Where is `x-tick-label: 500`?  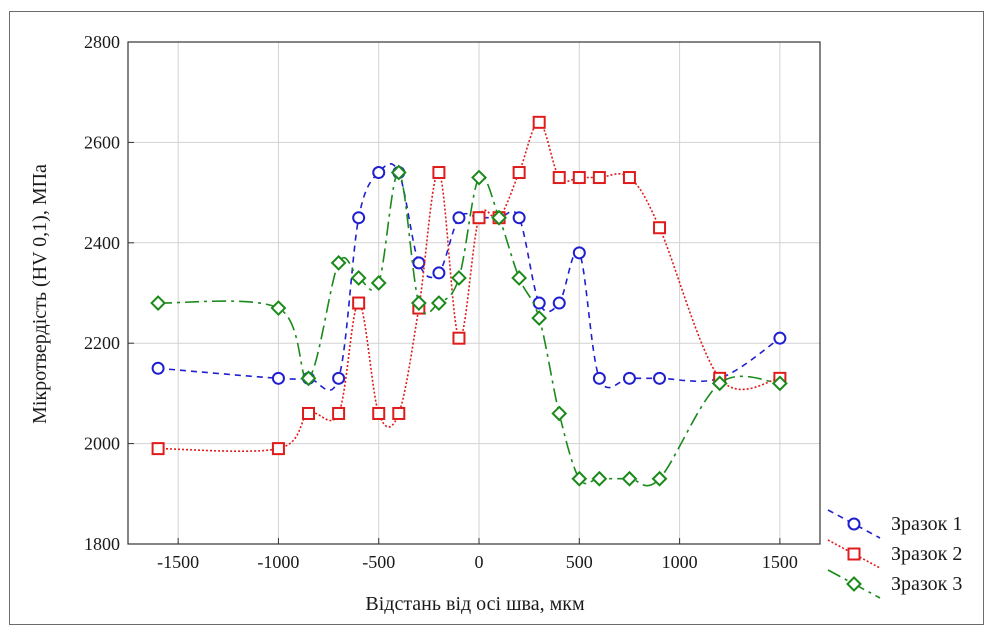
x-tick-label: 500 is located at coordinates (579, 562).